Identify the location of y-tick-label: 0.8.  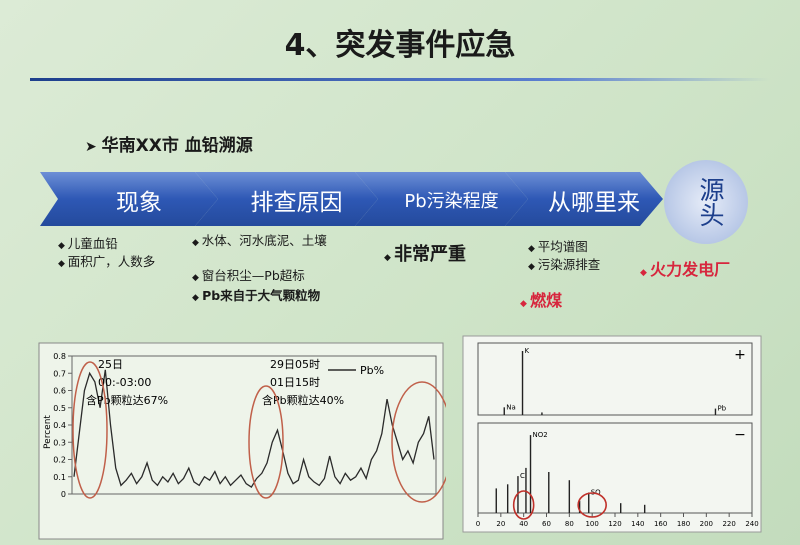
(59, 356).